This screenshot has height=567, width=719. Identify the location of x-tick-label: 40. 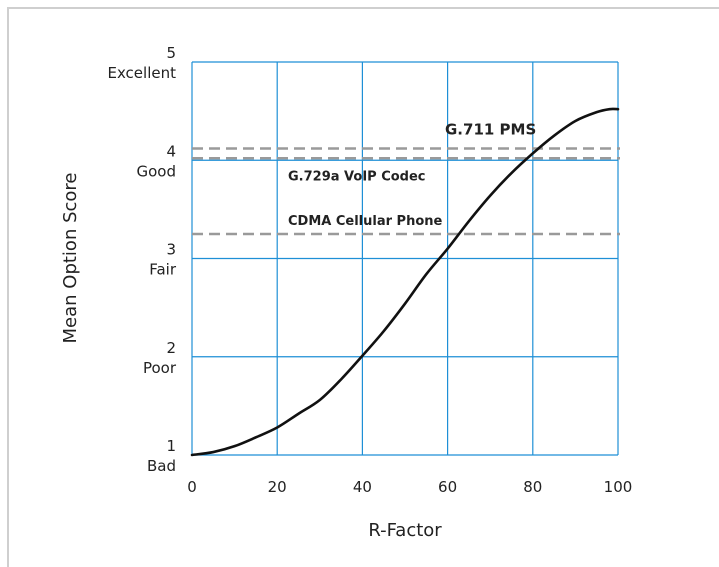
(362, 487).